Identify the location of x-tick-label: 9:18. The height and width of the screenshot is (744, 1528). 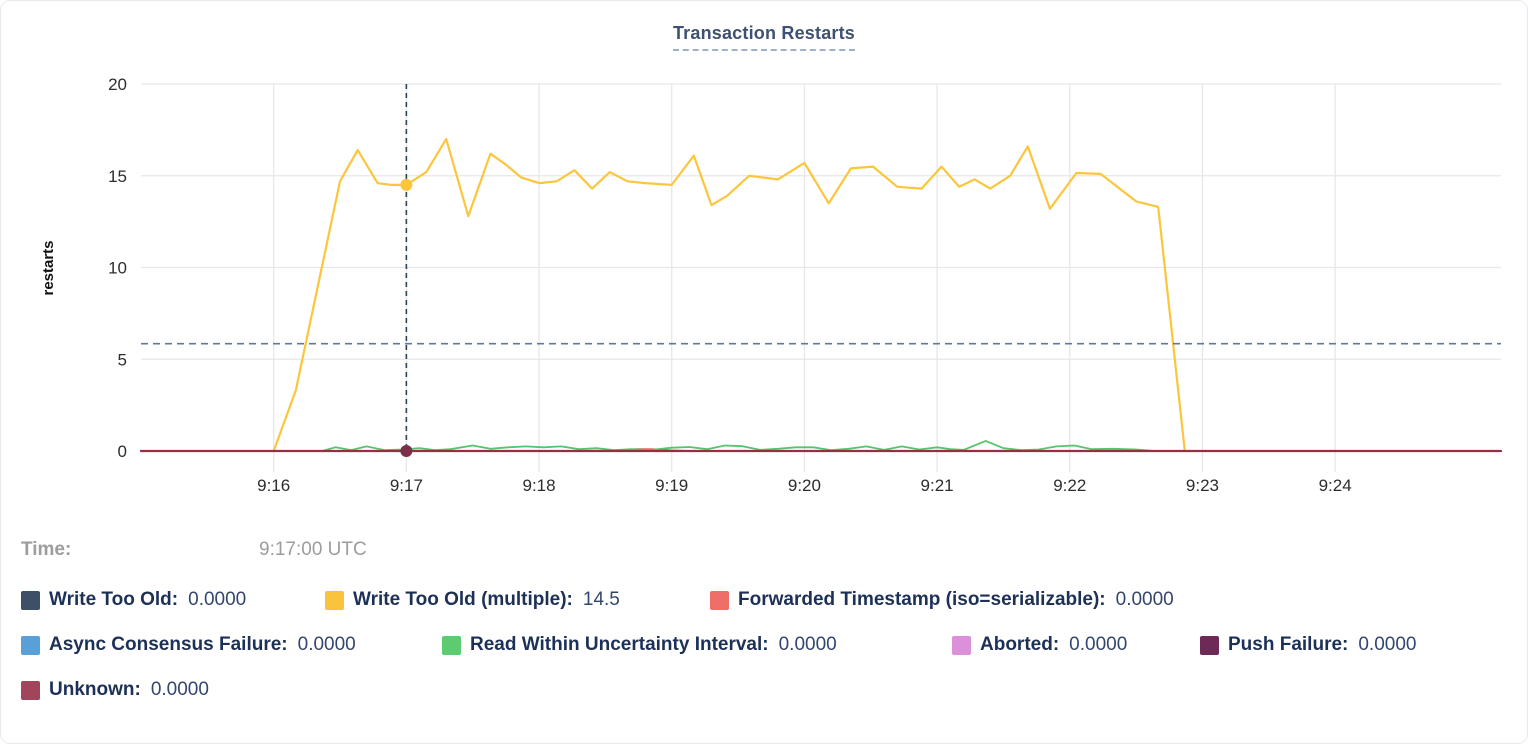
(539, 485).